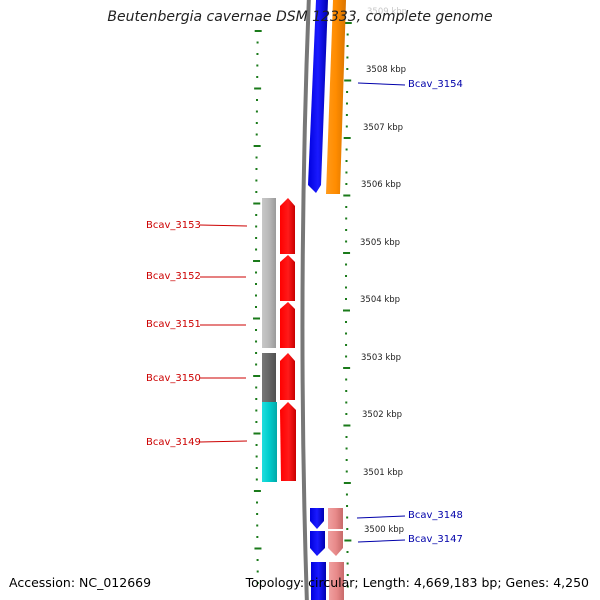 Image resolution: width=600 pixels, height=600 pixels. I want to click on gene-label-bcav-3154: Bcav_3154, so click(435, 84).